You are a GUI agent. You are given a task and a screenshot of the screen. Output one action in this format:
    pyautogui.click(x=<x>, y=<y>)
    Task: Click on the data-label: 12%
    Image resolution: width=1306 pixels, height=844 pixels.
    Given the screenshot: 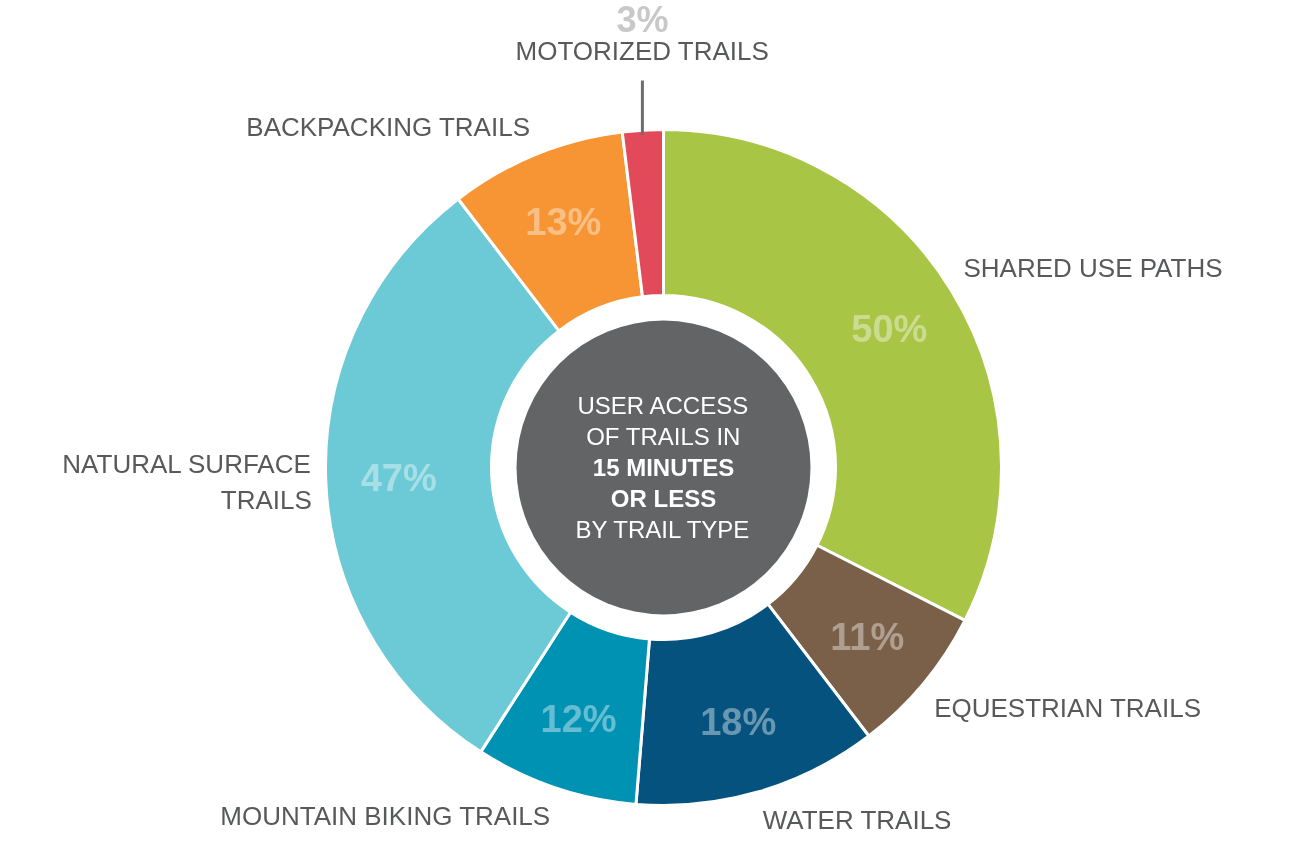 What is the action you would take?
    pyautogui.click(x=578, y=718)
    